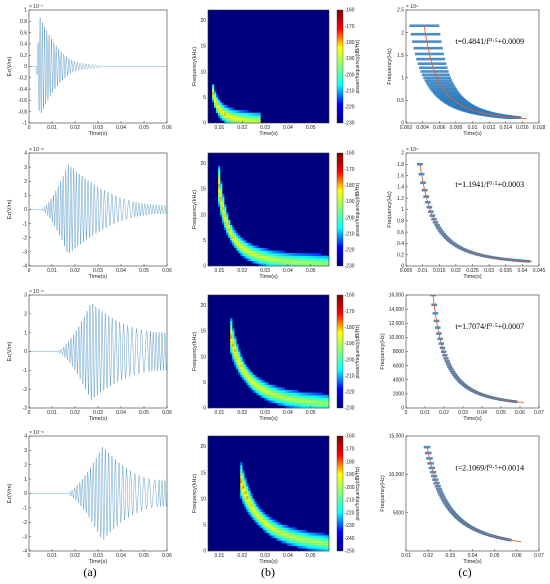  Describe the element at coordinates (25, 168) in the screenshot. I see `y-tick-label: 3` at that location.